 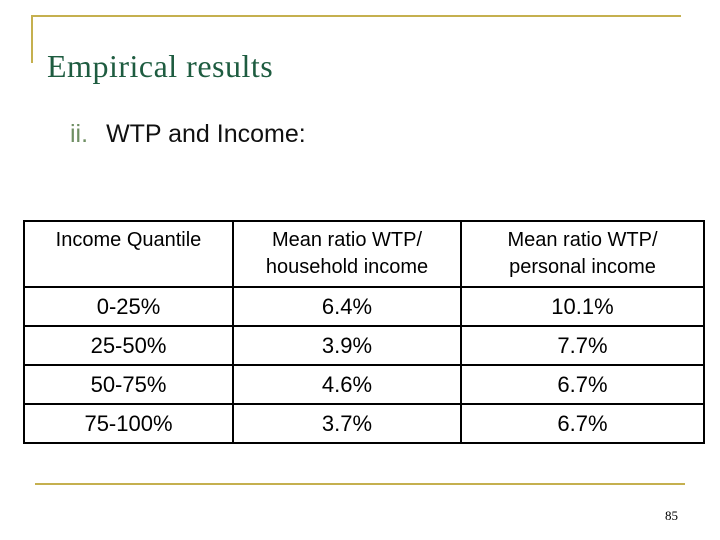 I want to click on cell-quantile: 0-25%, so click(x=128, y=306).